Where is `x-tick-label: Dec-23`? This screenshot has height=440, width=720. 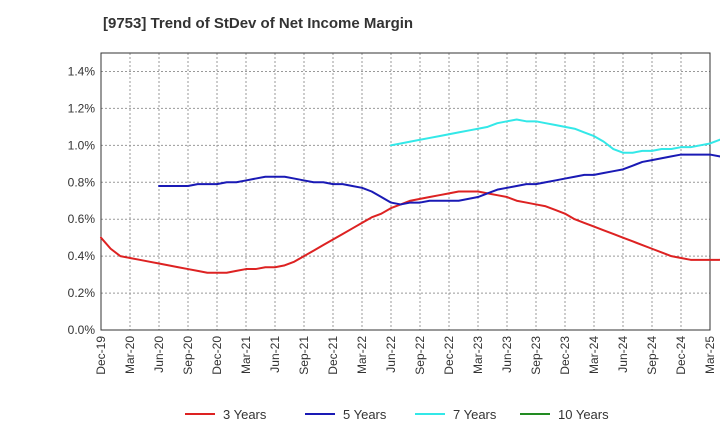
x-tick-label: Dec-23 is located at coordinates (565, 355).